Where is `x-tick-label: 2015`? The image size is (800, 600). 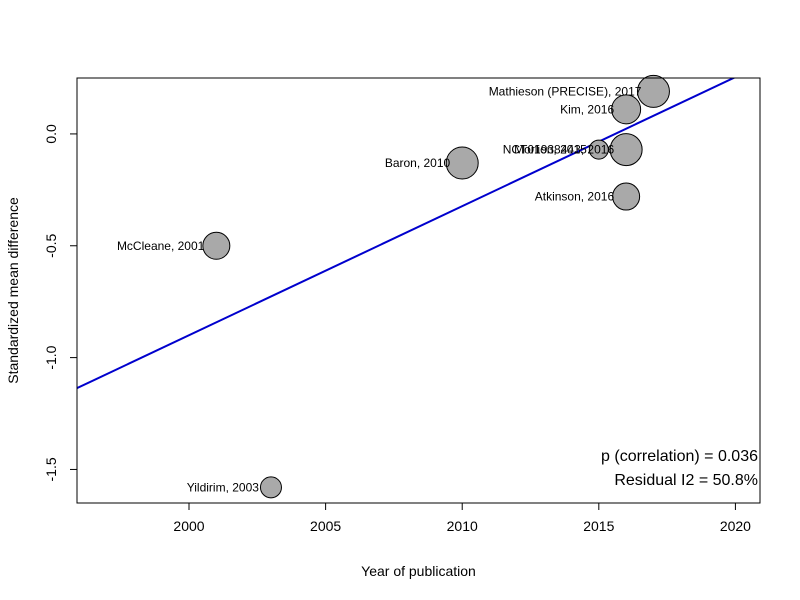 x-tick-label: 2015 is located at coordinates (598, 526).